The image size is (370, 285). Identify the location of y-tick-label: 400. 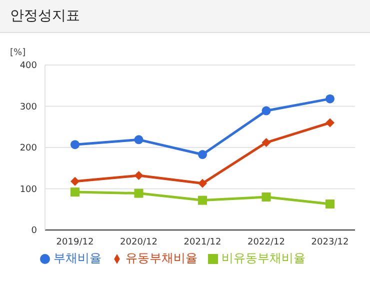
(29, 66).